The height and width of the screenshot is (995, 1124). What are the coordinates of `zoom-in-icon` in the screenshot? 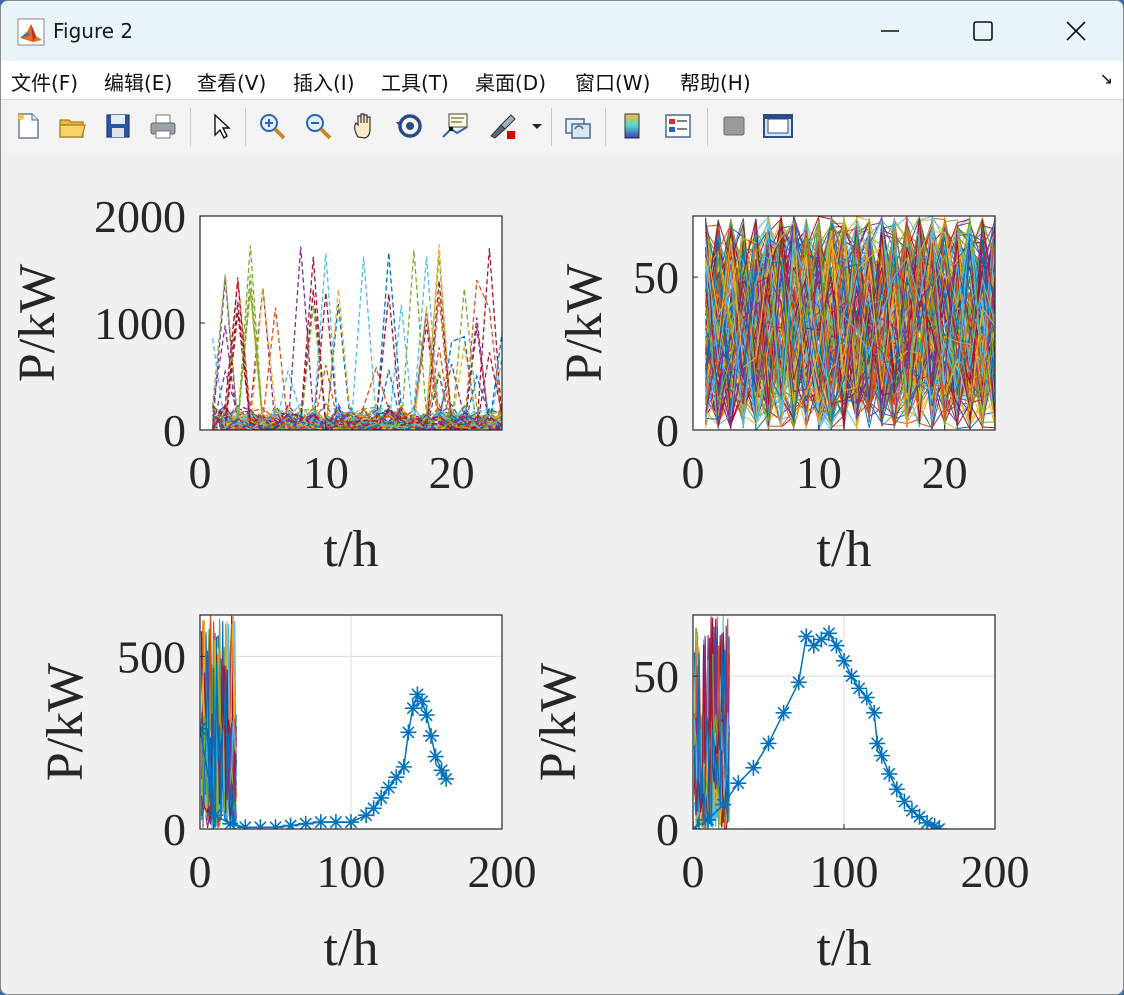 It's located at (272, 126).